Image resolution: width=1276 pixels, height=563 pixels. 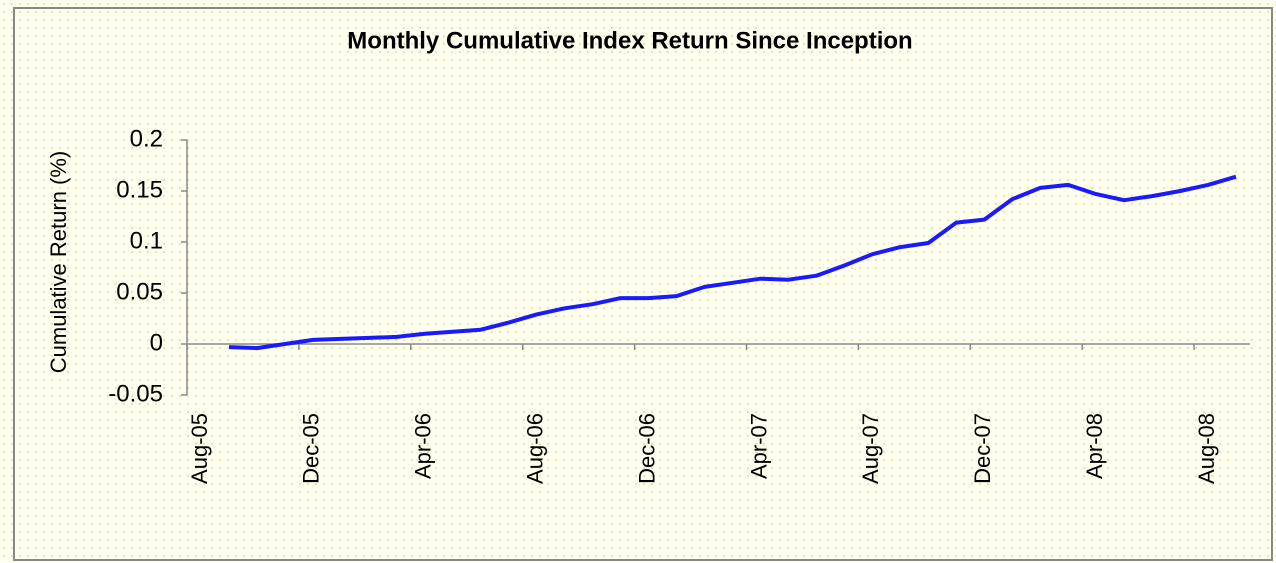 What do you see at coordinates (423, 446) in the screenshot?
I see `x-tick-label: Apr-06` at bounding box center [423, 446].